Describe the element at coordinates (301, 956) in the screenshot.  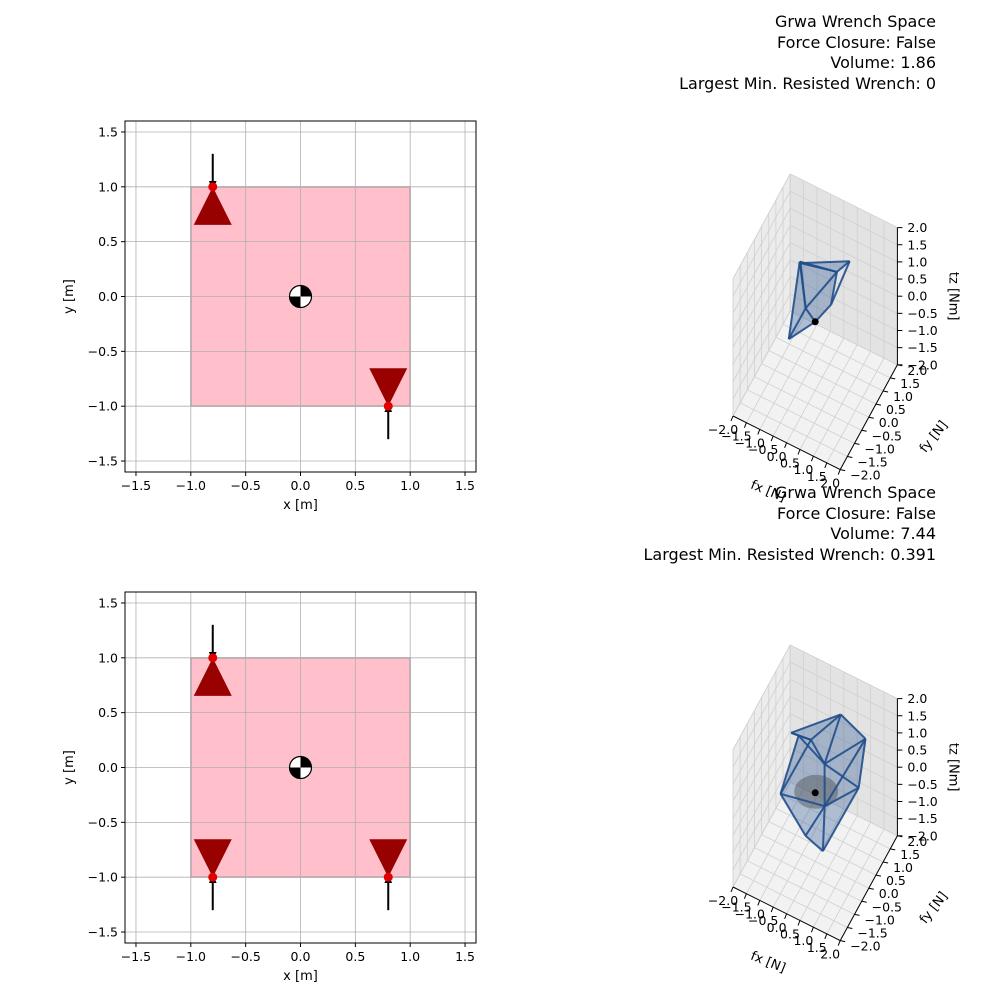
I see `x-tick-label: 0.0` at that location.